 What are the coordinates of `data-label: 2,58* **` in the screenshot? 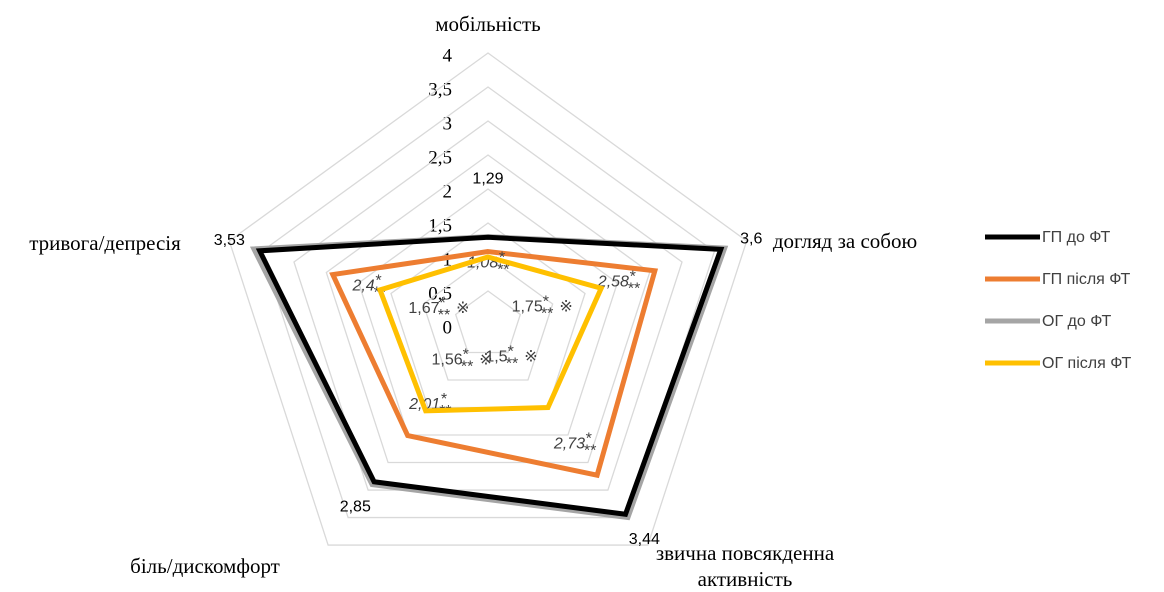 It's located at (619, 283).